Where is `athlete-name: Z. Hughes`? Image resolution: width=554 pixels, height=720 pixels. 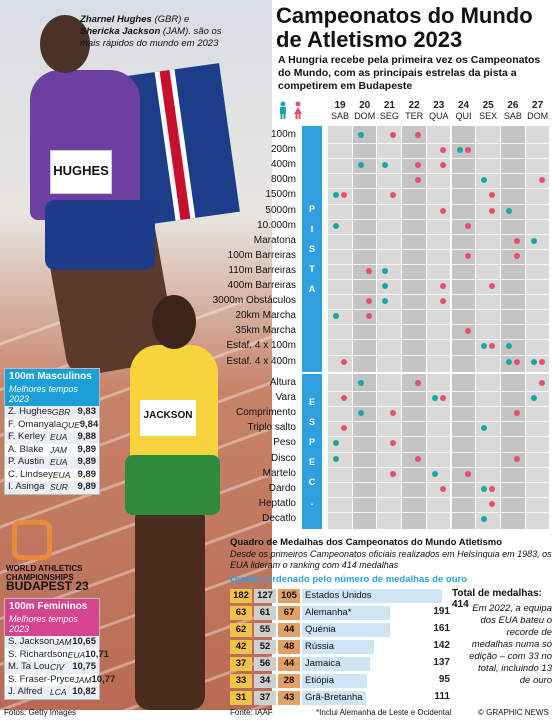
athlete-name: Z. Hughes is located at coordinates (30, 411).